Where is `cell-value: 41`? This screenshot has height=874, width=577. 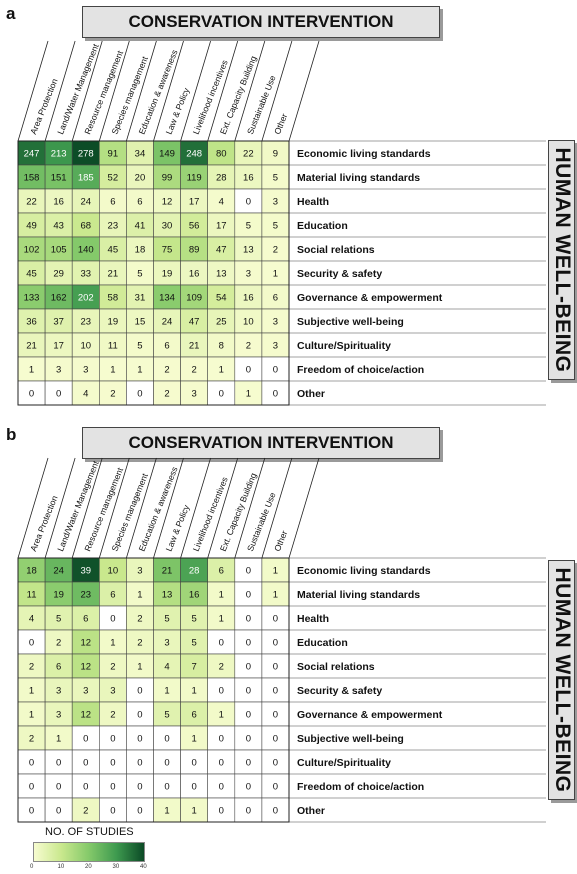 cell-value: 41 is located at coordinates (140, 226).